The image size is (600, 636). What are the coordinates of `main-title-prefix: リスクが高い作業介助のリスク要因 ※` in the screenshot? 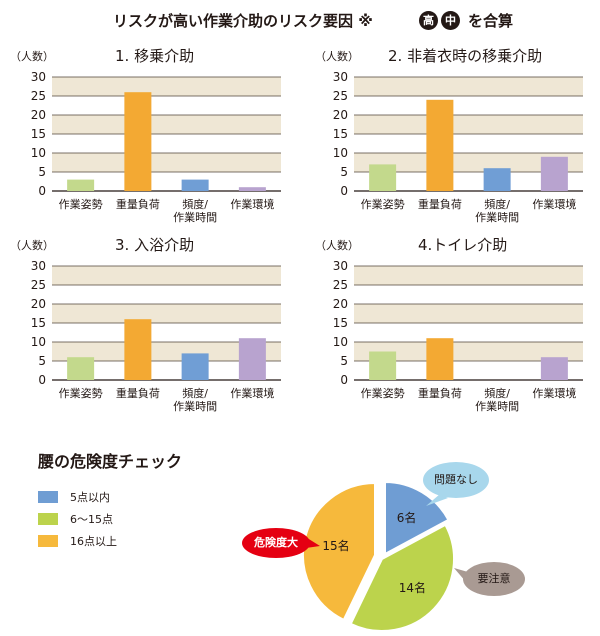 It's located at (243, 21).